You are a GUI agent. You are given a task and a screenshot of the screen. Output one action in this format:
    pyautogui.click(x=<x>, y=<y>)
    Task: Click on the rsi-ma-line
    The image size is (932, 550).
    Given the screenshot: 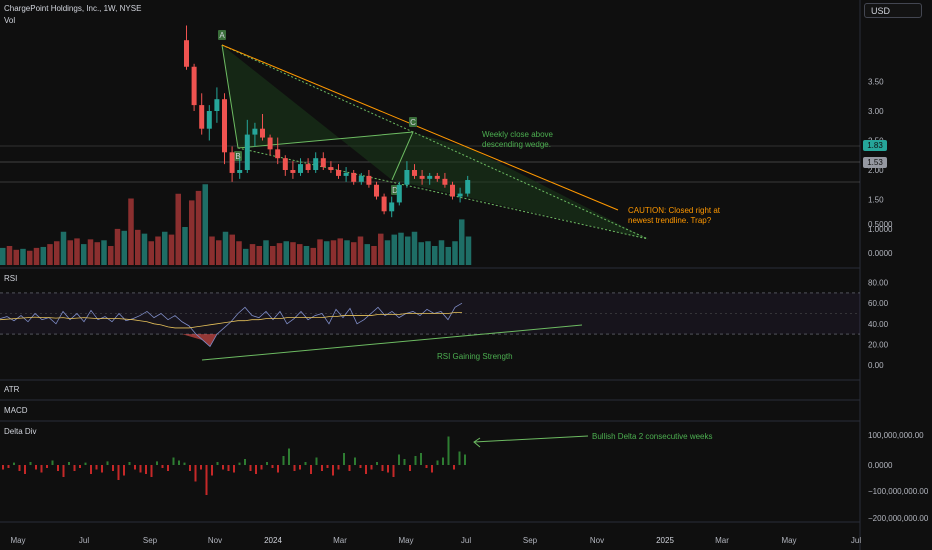 What is the action you would take?
    pyautogui.click(x=231, y=320)
    